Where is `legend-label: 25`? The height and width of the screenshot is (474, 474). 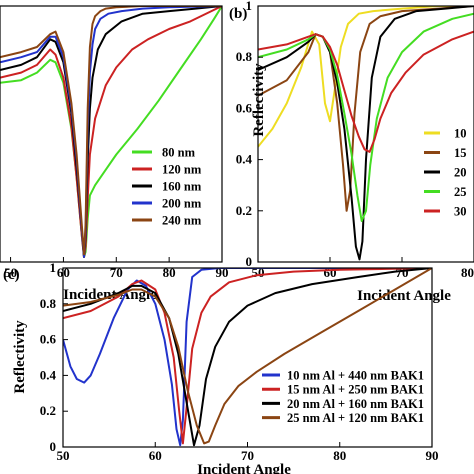 legend-label: 25 is located at coordinates (460, 192).